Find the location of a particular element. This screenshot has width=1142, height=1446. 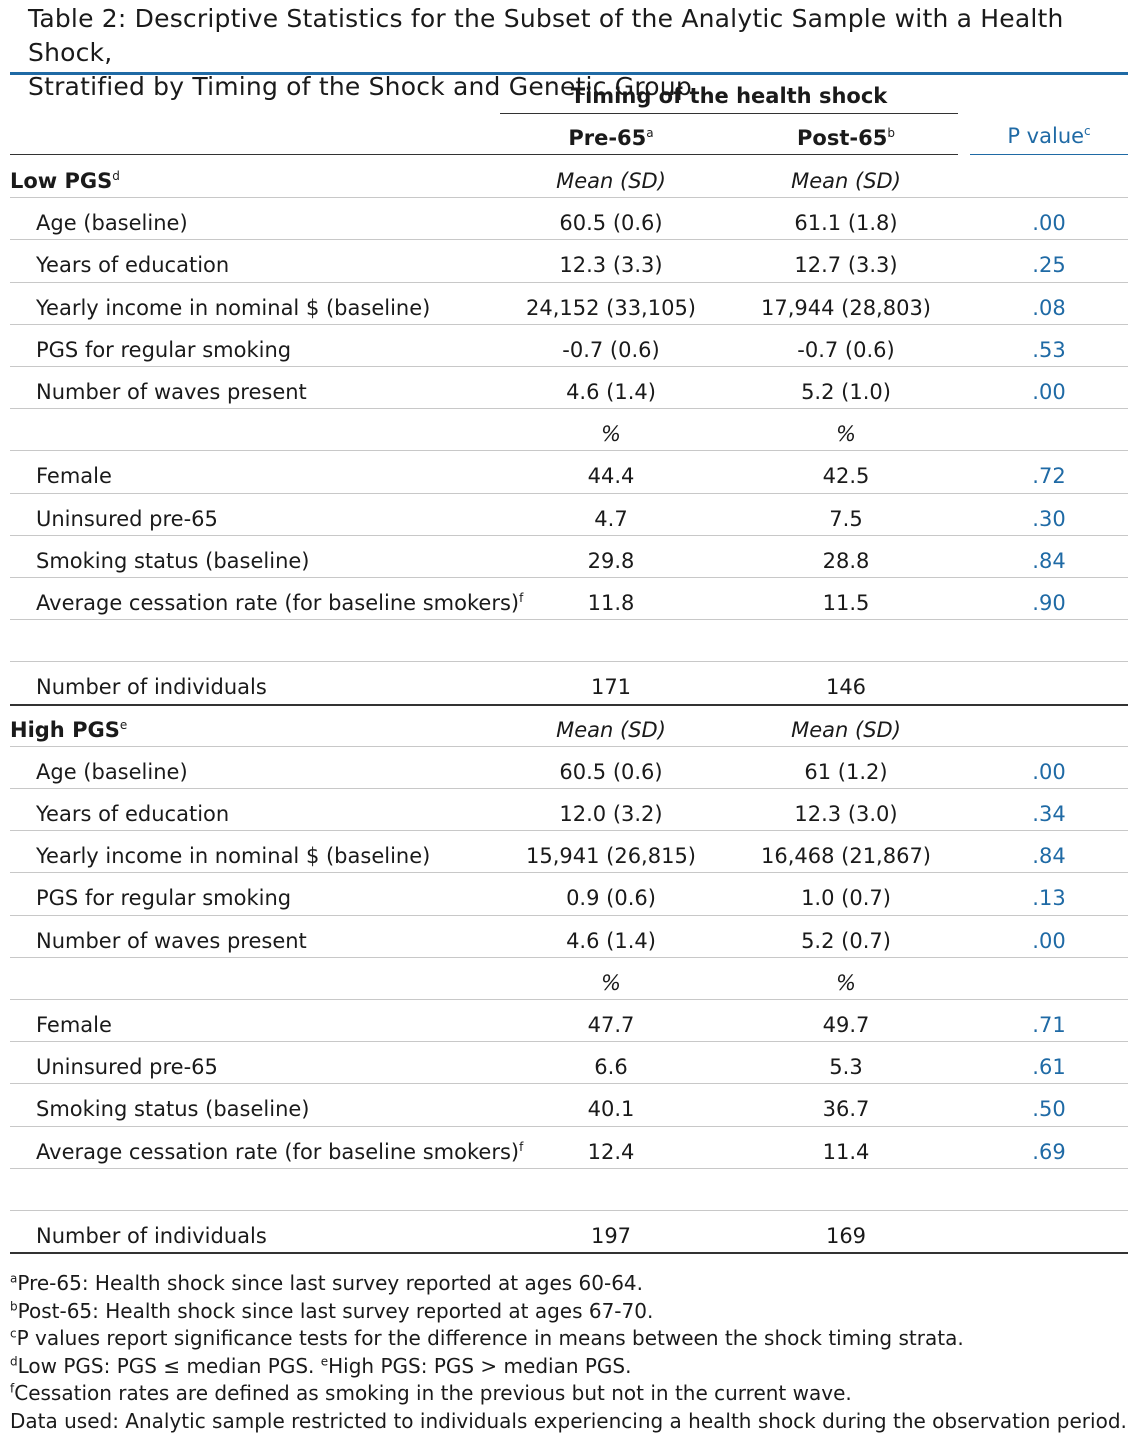

row-label-text: Female is located at coordinates (74, 476).